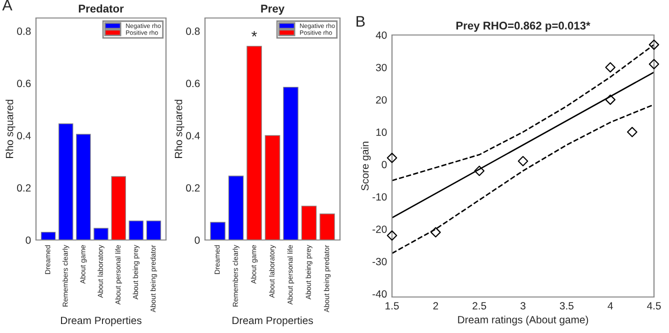 This screenshot has width=669, height=333. I want to click on text: B, so click(360, 21).